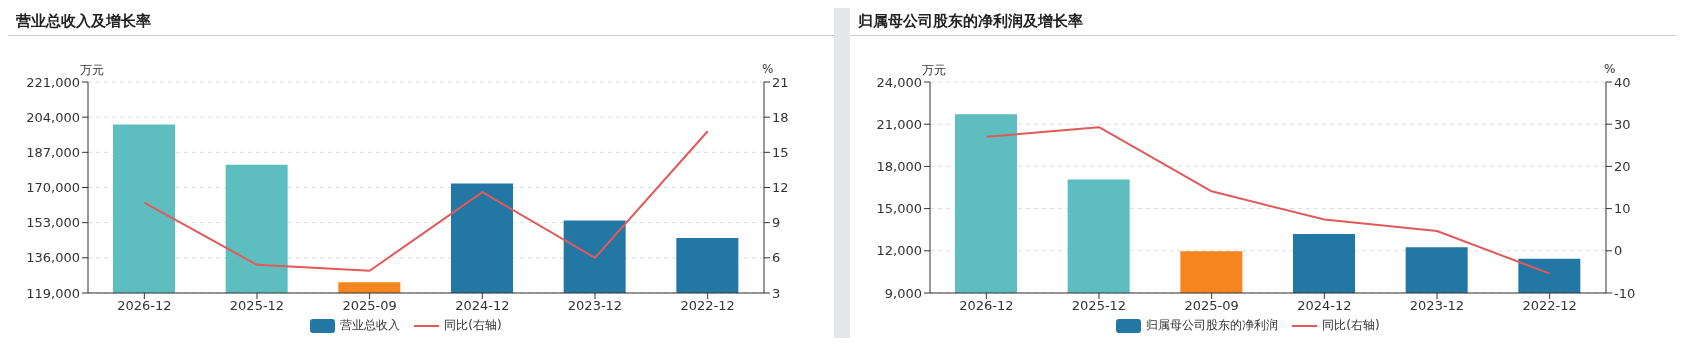 This screenshot has width=1684, height=346. I want to click on y2-tick-label: -10, so click(1625, 293).